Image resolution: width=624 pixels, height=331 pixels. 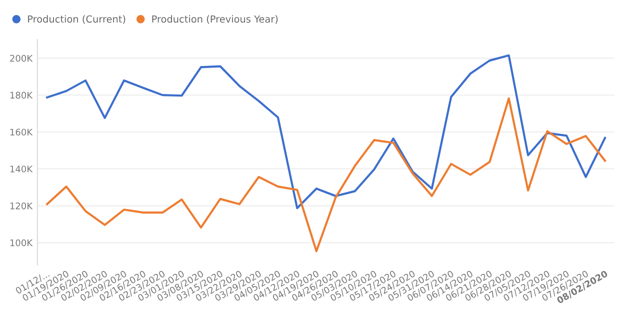 I want to click on y-tick-label: 100K, so click(x=21, y=242).